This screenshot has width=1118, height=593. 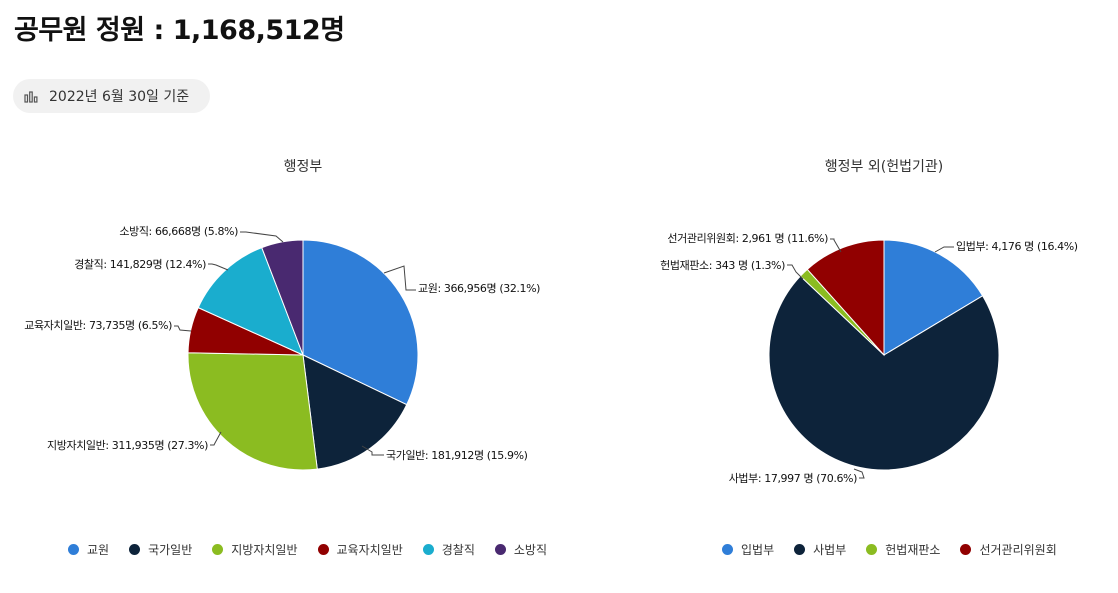 I want to click on legend-item-executive-2: 지방자치일반, so click(x=255, y=549).